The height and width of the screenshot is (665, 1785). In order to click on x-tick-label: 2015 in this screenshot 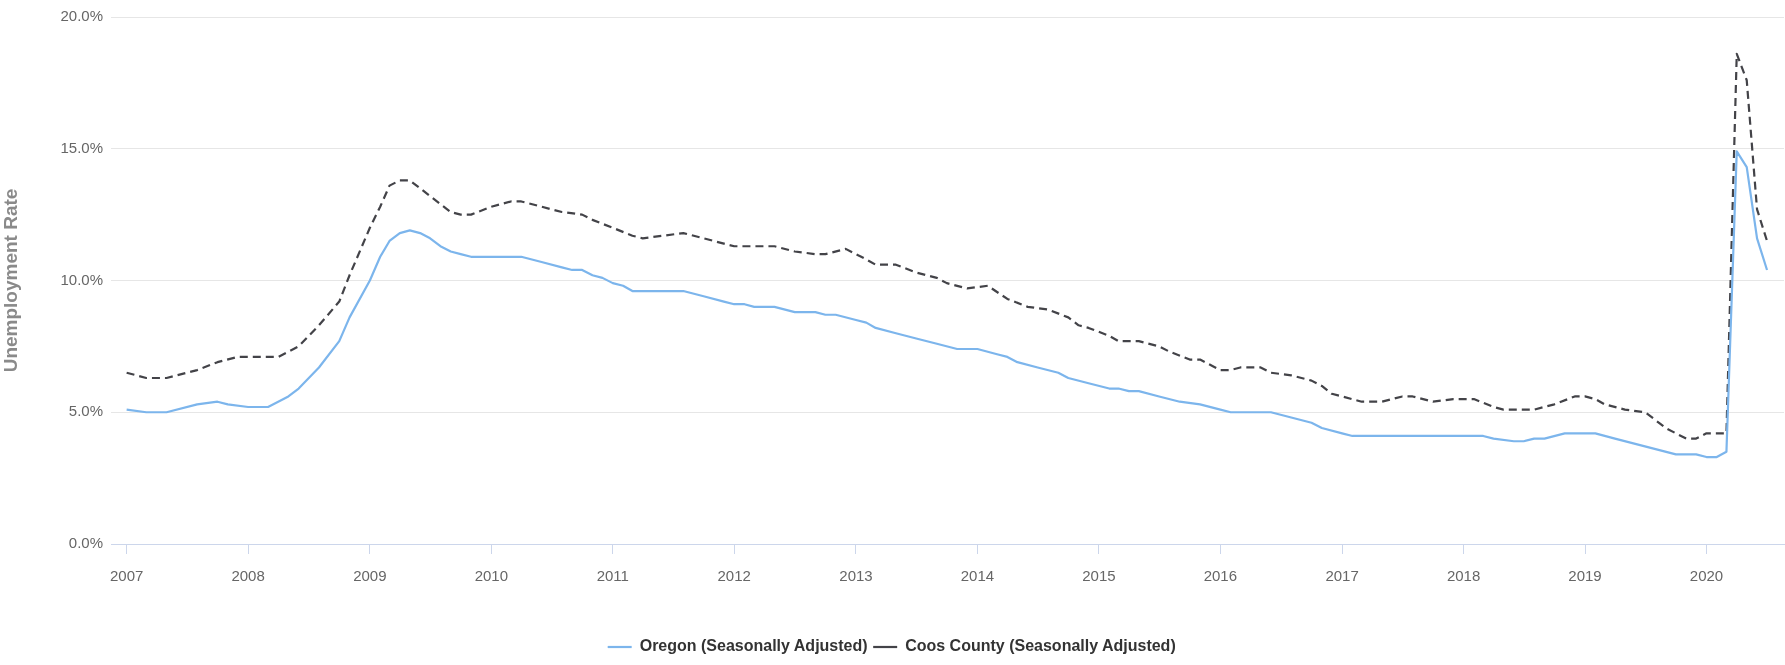, I will do `click(1099, 576)`.